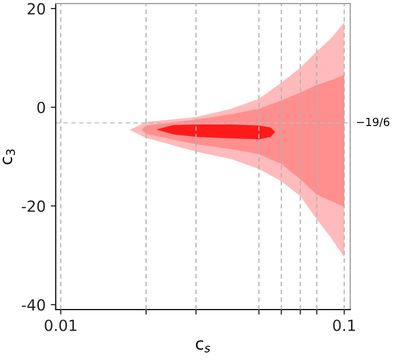 The image size is (398, 360). What do you see at coordinates (8, 156) in the screenshot?
I see `y-axis-title: c$_{3}$` at bounding box center [8, 156].